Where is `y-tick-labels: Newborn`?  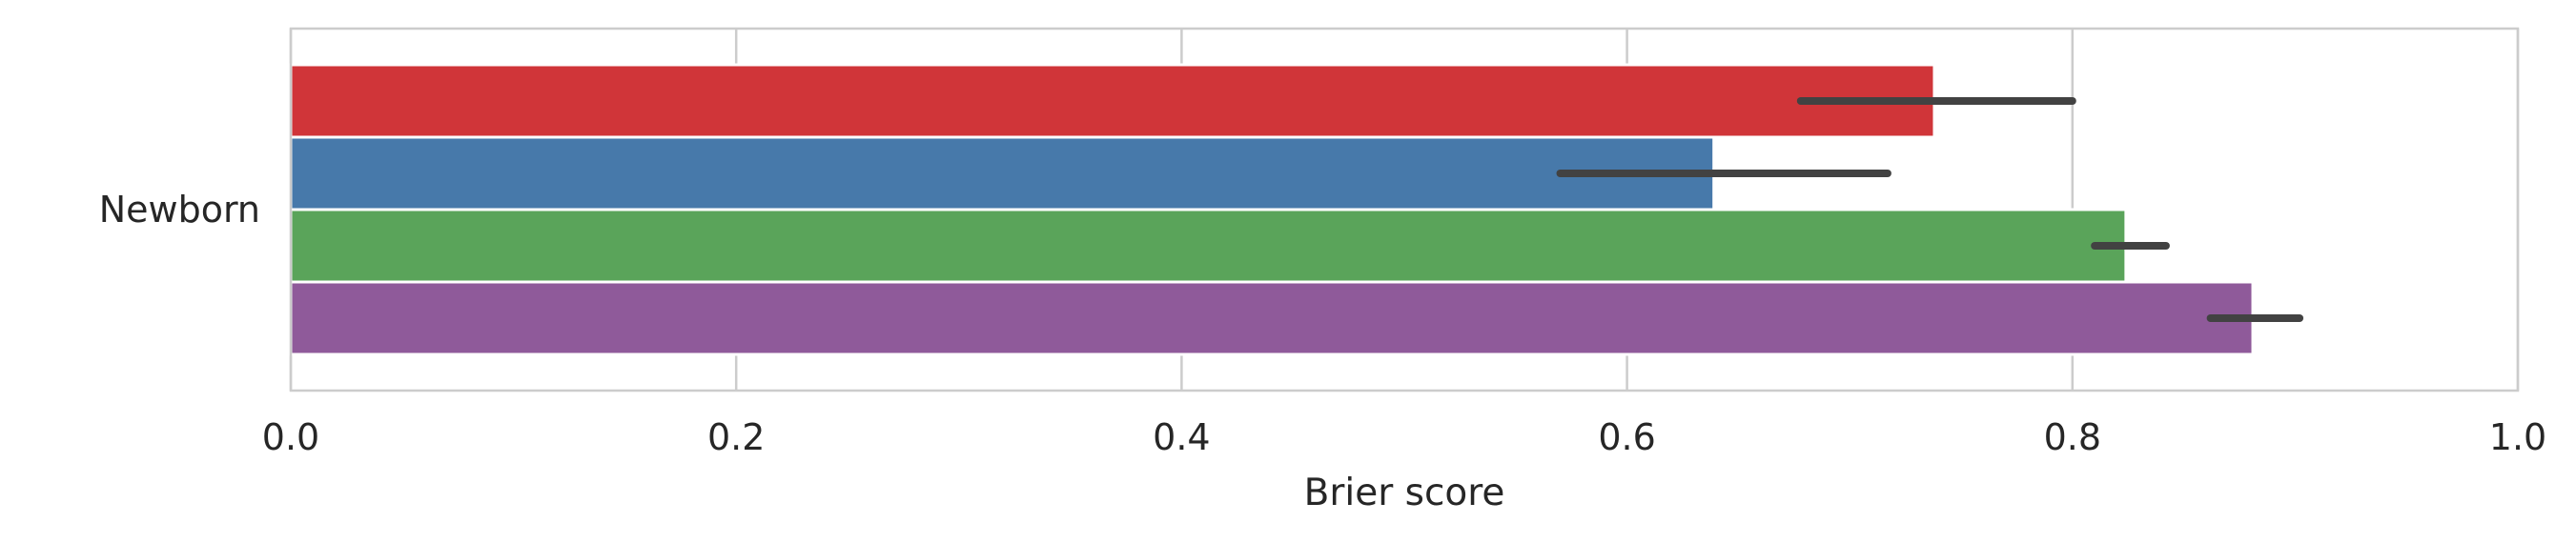
y-tick-labels: Newborn is located at coordinates (179, 210).